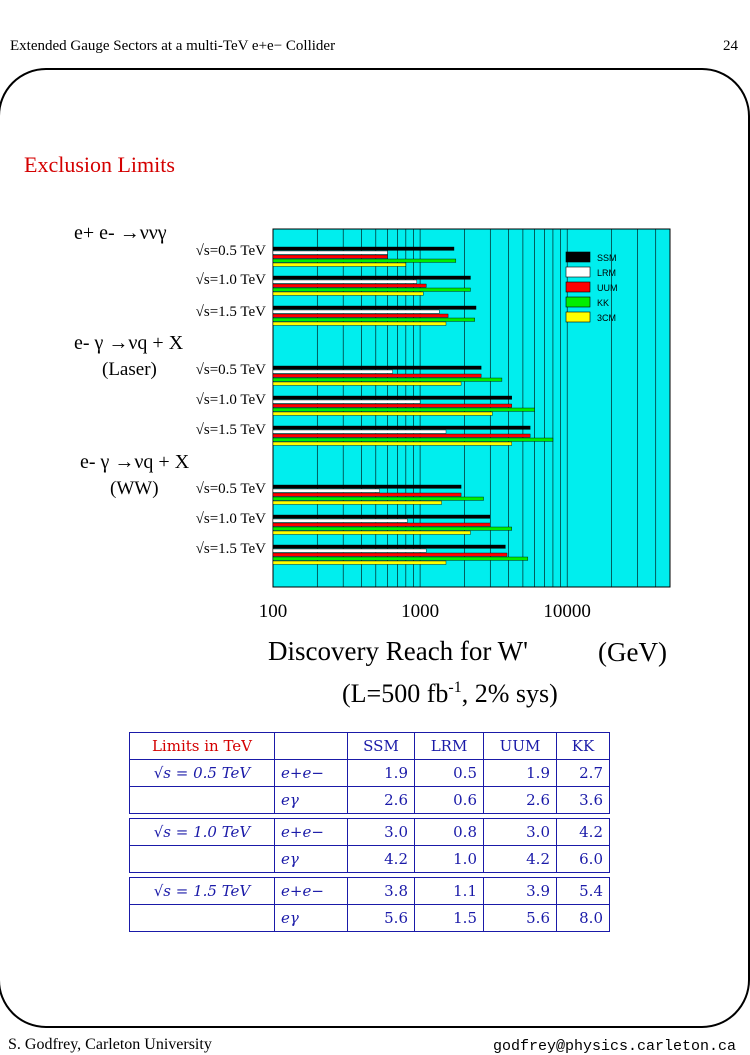  Describe the element at coordinates (454, 687) in the screenshot. I see `subtitle-superscript: -1` at that location.